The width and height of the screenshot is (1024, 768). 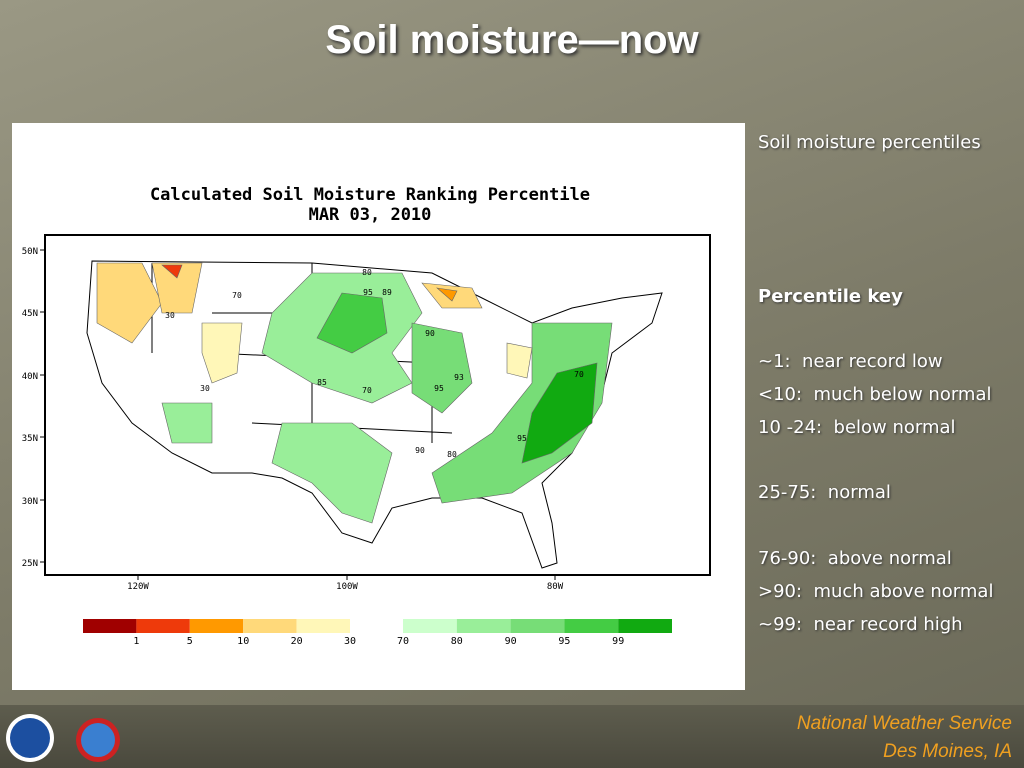 What do you see at coordinates (869, 142) in the screenshot?
I see `key-heading: Soil moisture percentiles` at bounding box center [869, 142].